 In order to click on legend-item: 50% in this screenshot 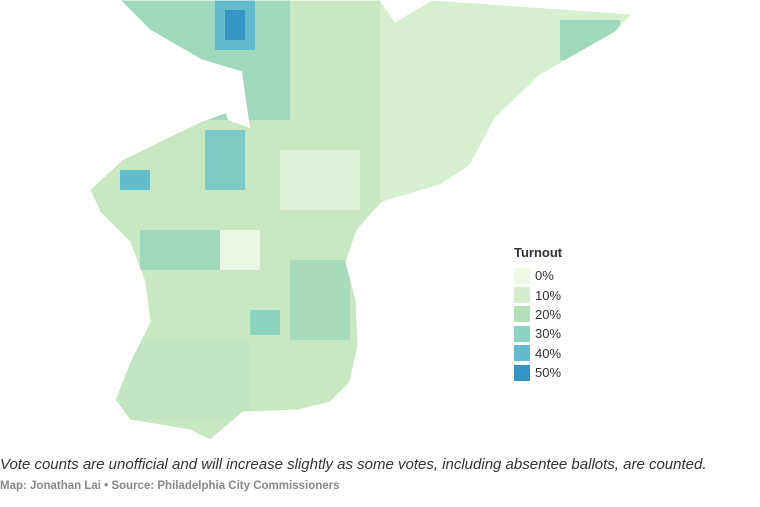, I will do `click(538, 372)`.